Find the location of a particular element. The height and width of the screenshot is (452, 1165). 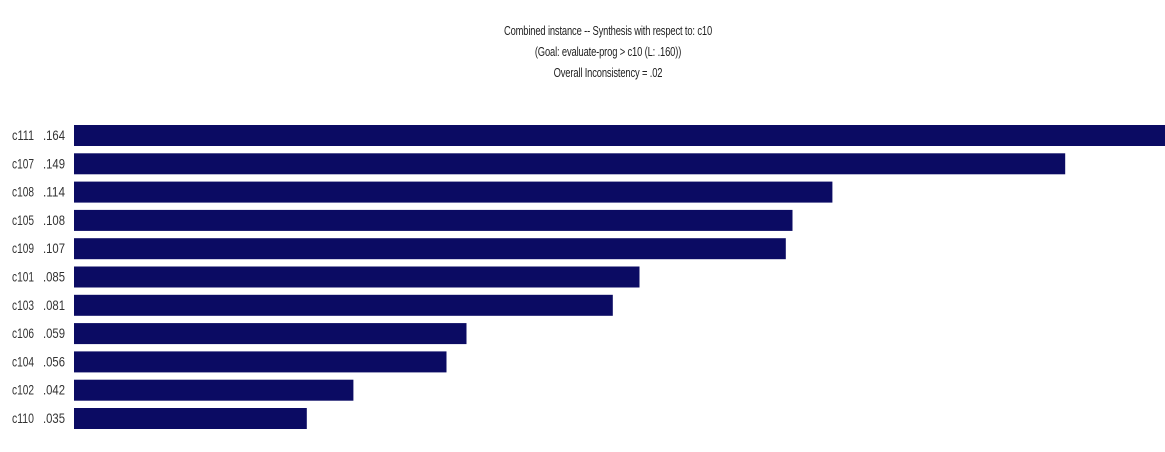

bar-row-c101: c101 .085 is located at coordinates (326, 277).